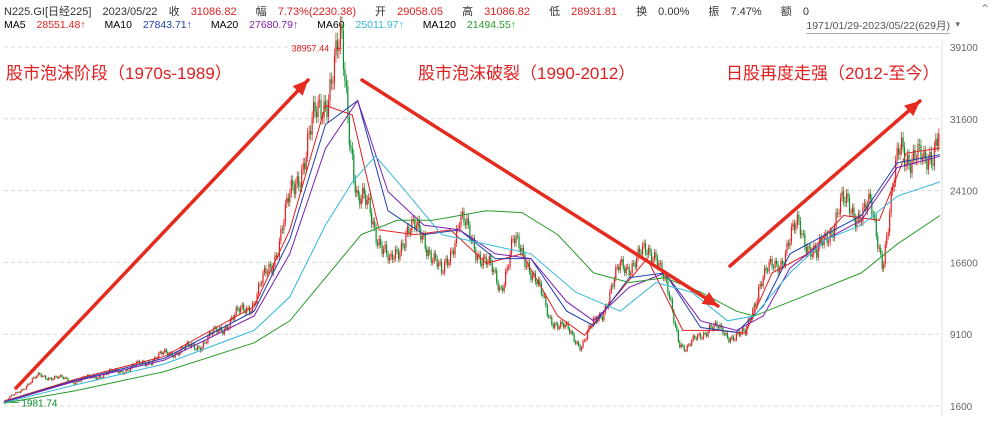  Describe the element at coordinates (964, 228) in the screenshot. I see `y-axis: 1600 9100 16600 24100 31600 39100` at that location.